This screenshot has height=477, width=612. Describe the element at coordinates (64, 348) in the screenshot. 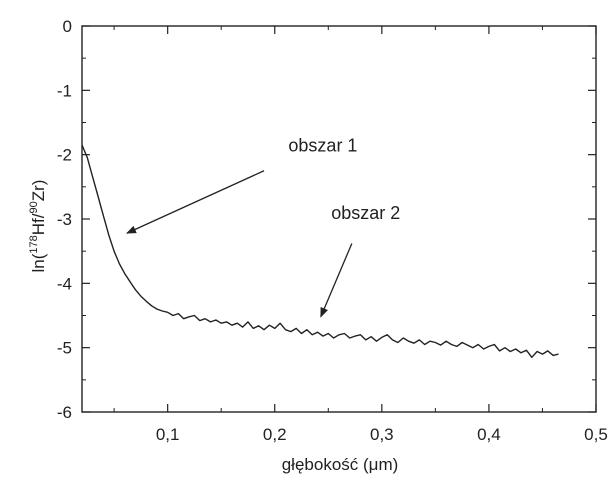

I see `y-tick-label: -5` at that location.